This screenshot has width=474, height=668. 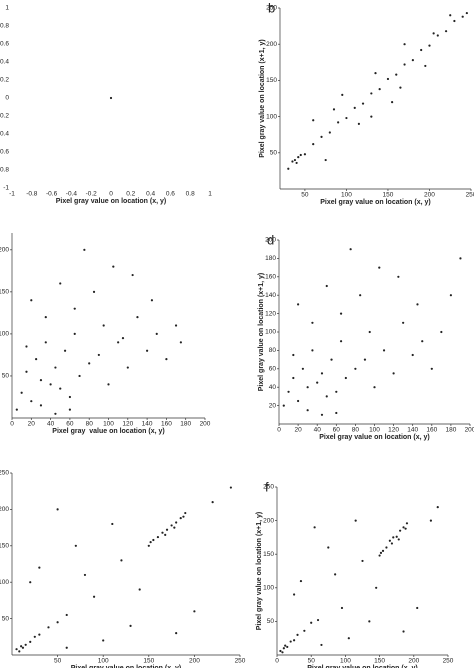 I want to click on x-tick-label: 0, so click(x=12, y=424).